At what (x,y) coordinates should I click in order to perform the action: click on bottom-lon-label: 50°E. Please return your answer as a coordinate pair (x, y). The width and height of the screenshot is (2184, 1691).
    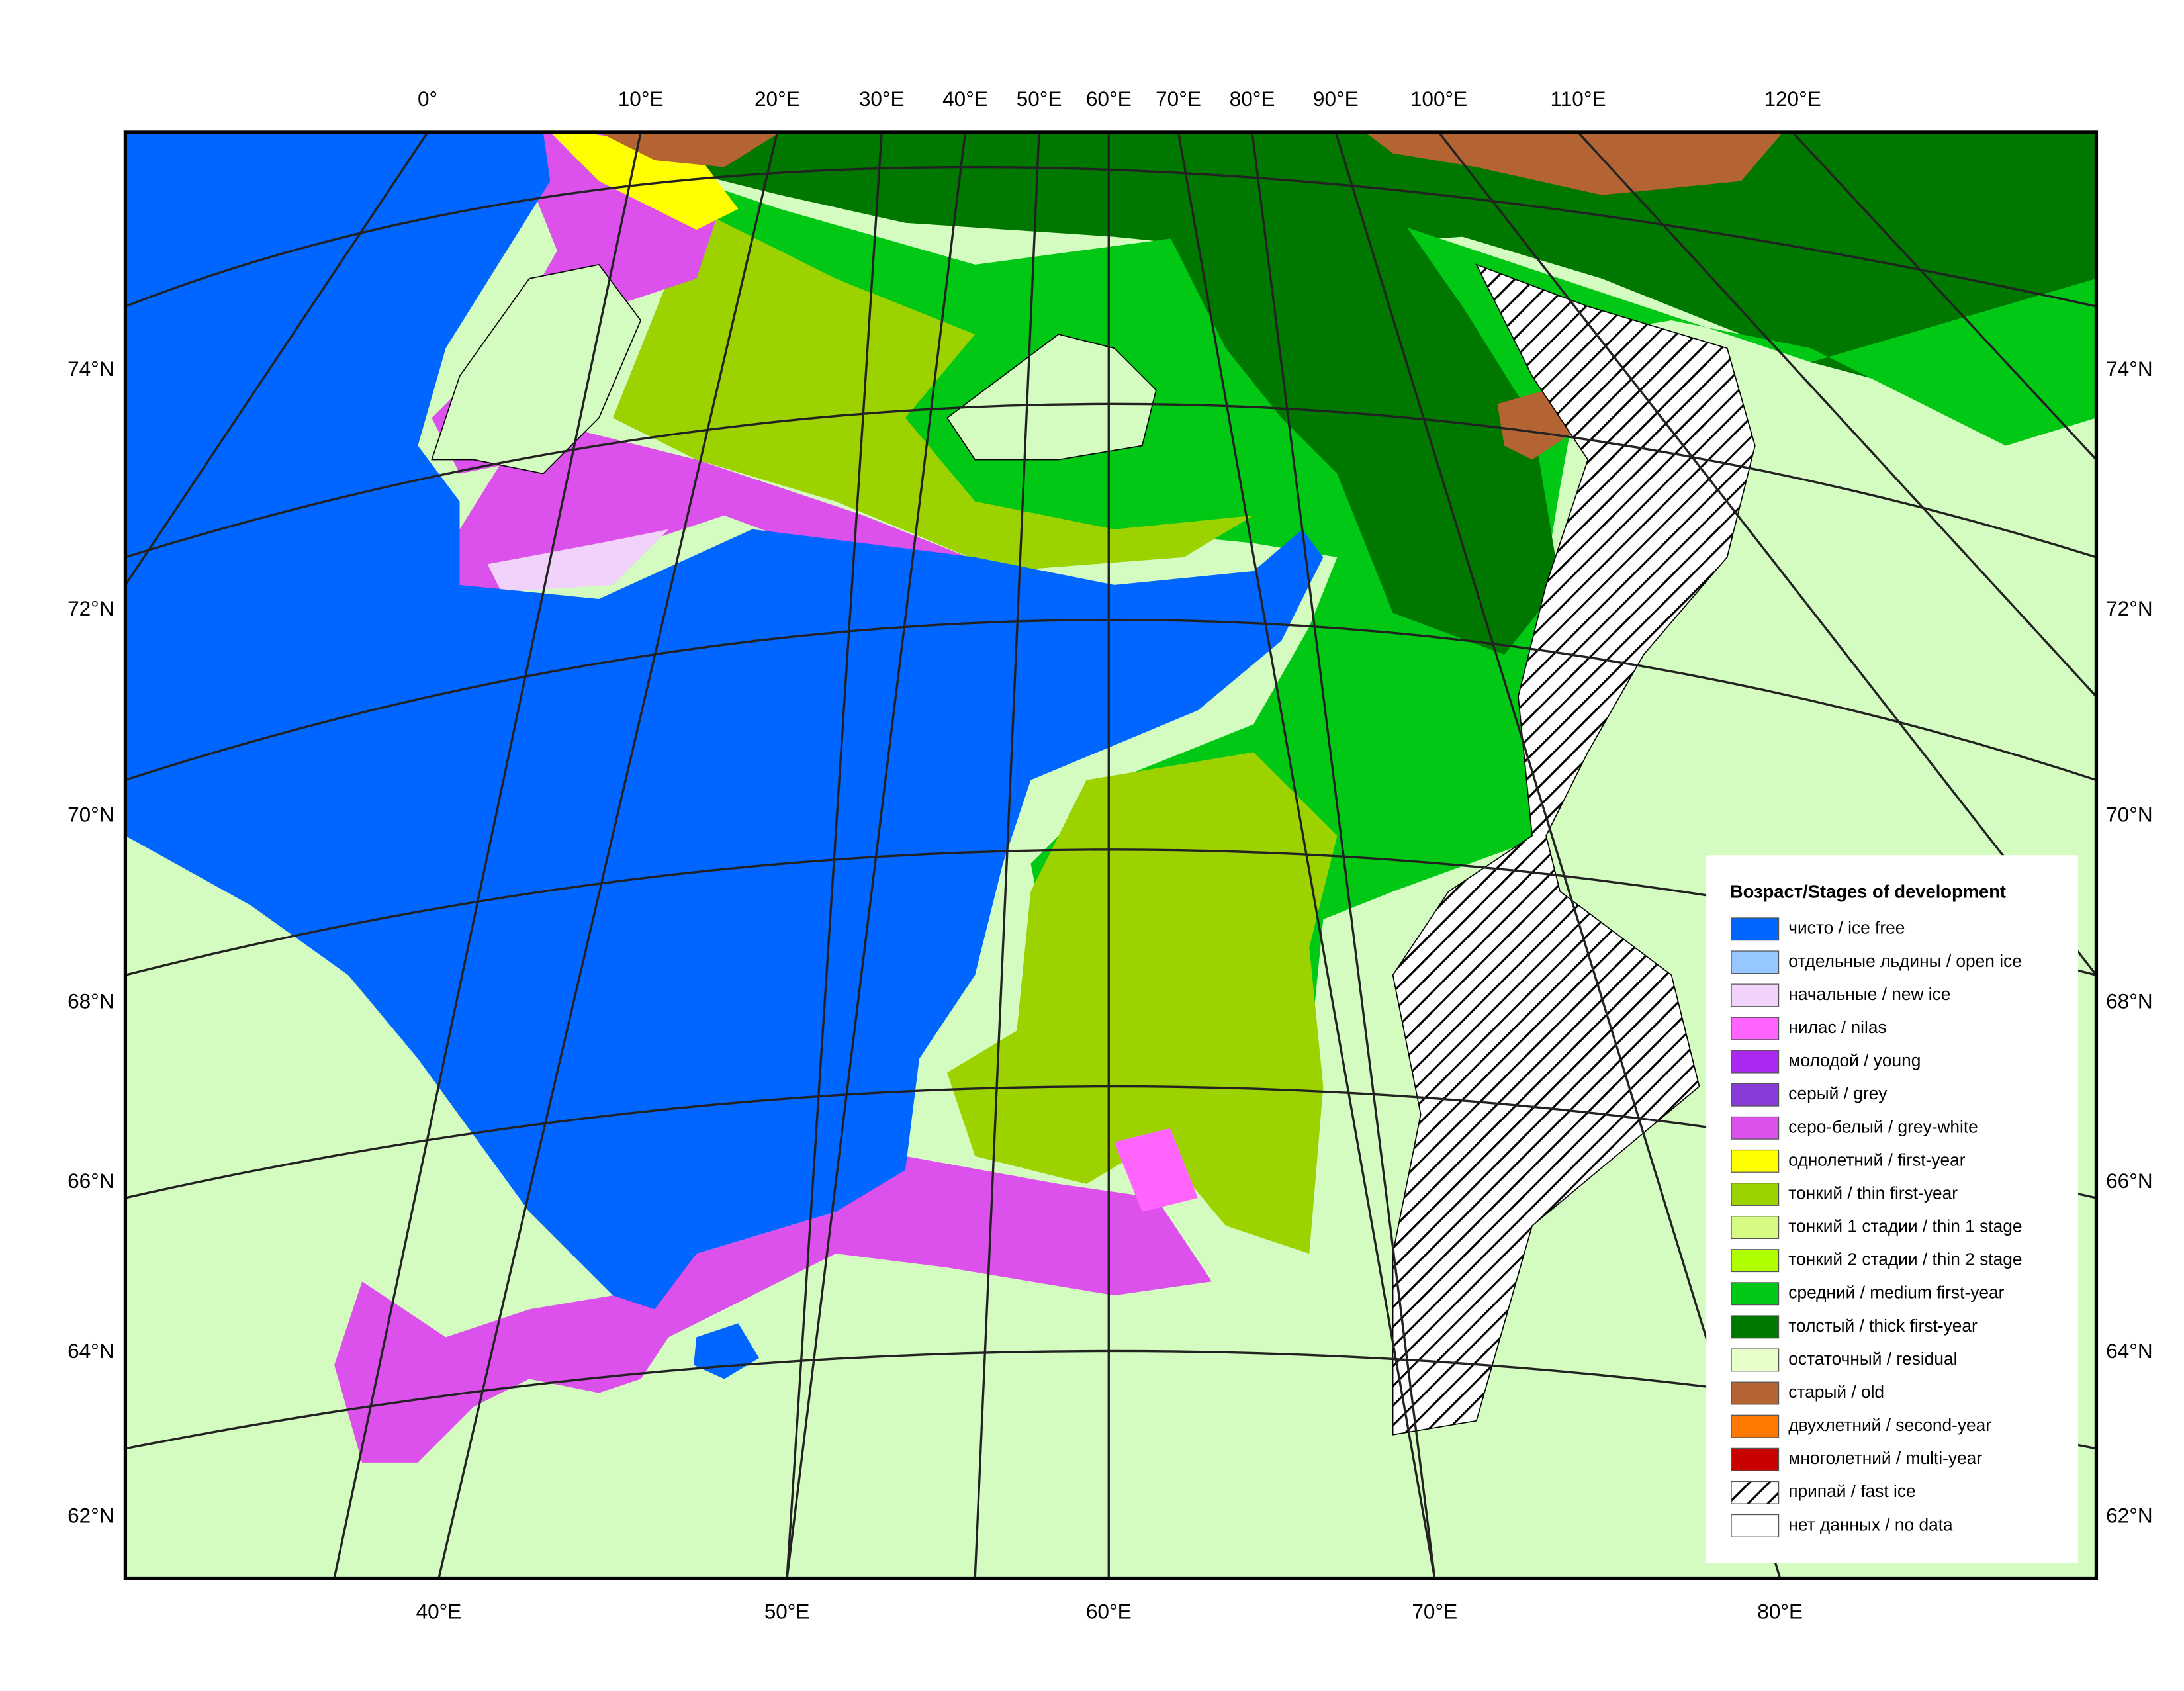
    Looking at the image, I should click on (787, 1611).